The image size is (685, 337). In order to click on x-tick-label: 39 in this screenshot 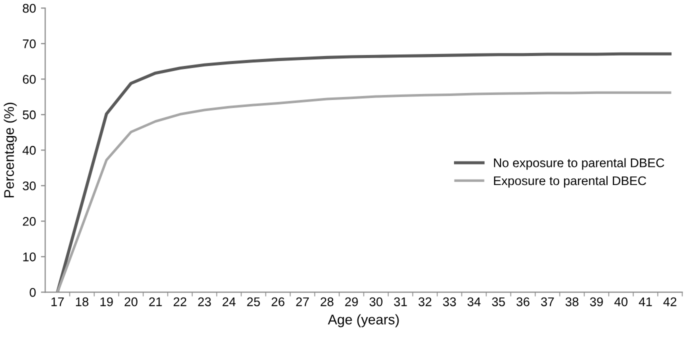, I will do `click(596, 301)`.